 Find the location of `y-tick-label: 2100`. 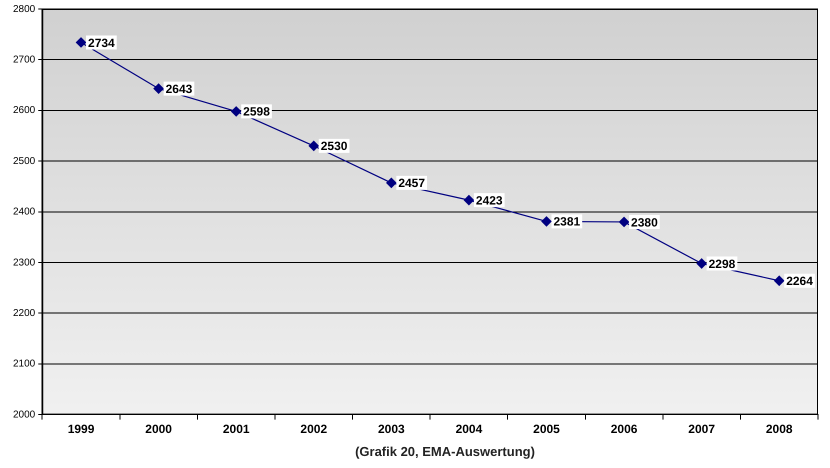

y-tick-label: 2100 is located at coordinates (24, 364).